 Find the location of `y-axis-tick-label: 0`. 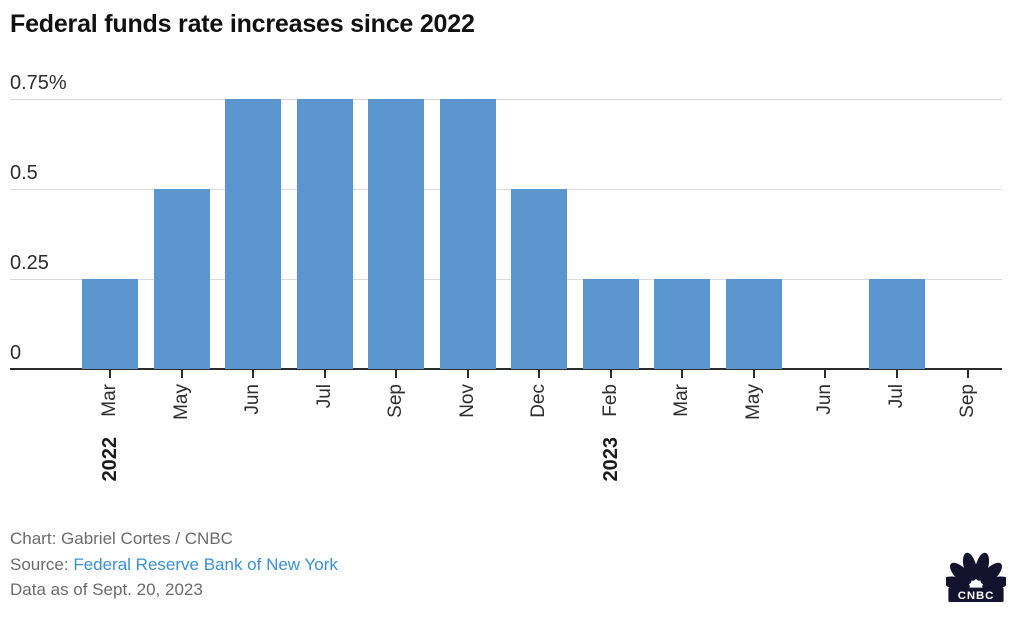

y-axis-tick-label: 0 is located at coordinates (16, 353).